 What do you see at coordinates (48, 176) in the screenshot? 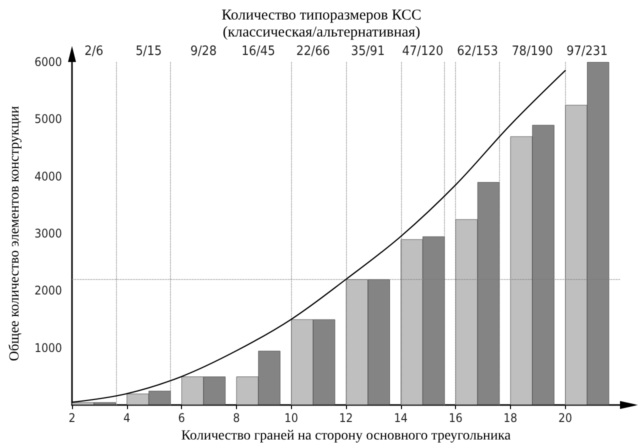
I see `y-tick-label: 4000` at bounding box center [48, 176].